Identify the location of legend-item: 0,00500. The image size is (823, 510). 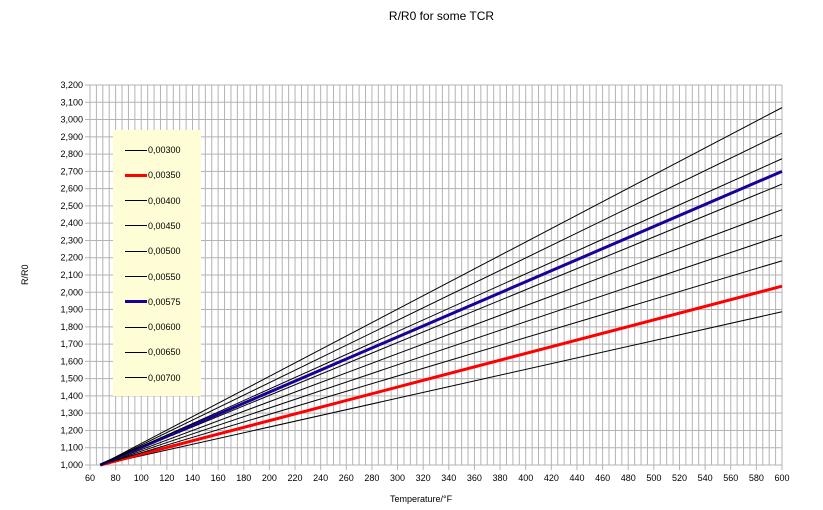
(153, 251).